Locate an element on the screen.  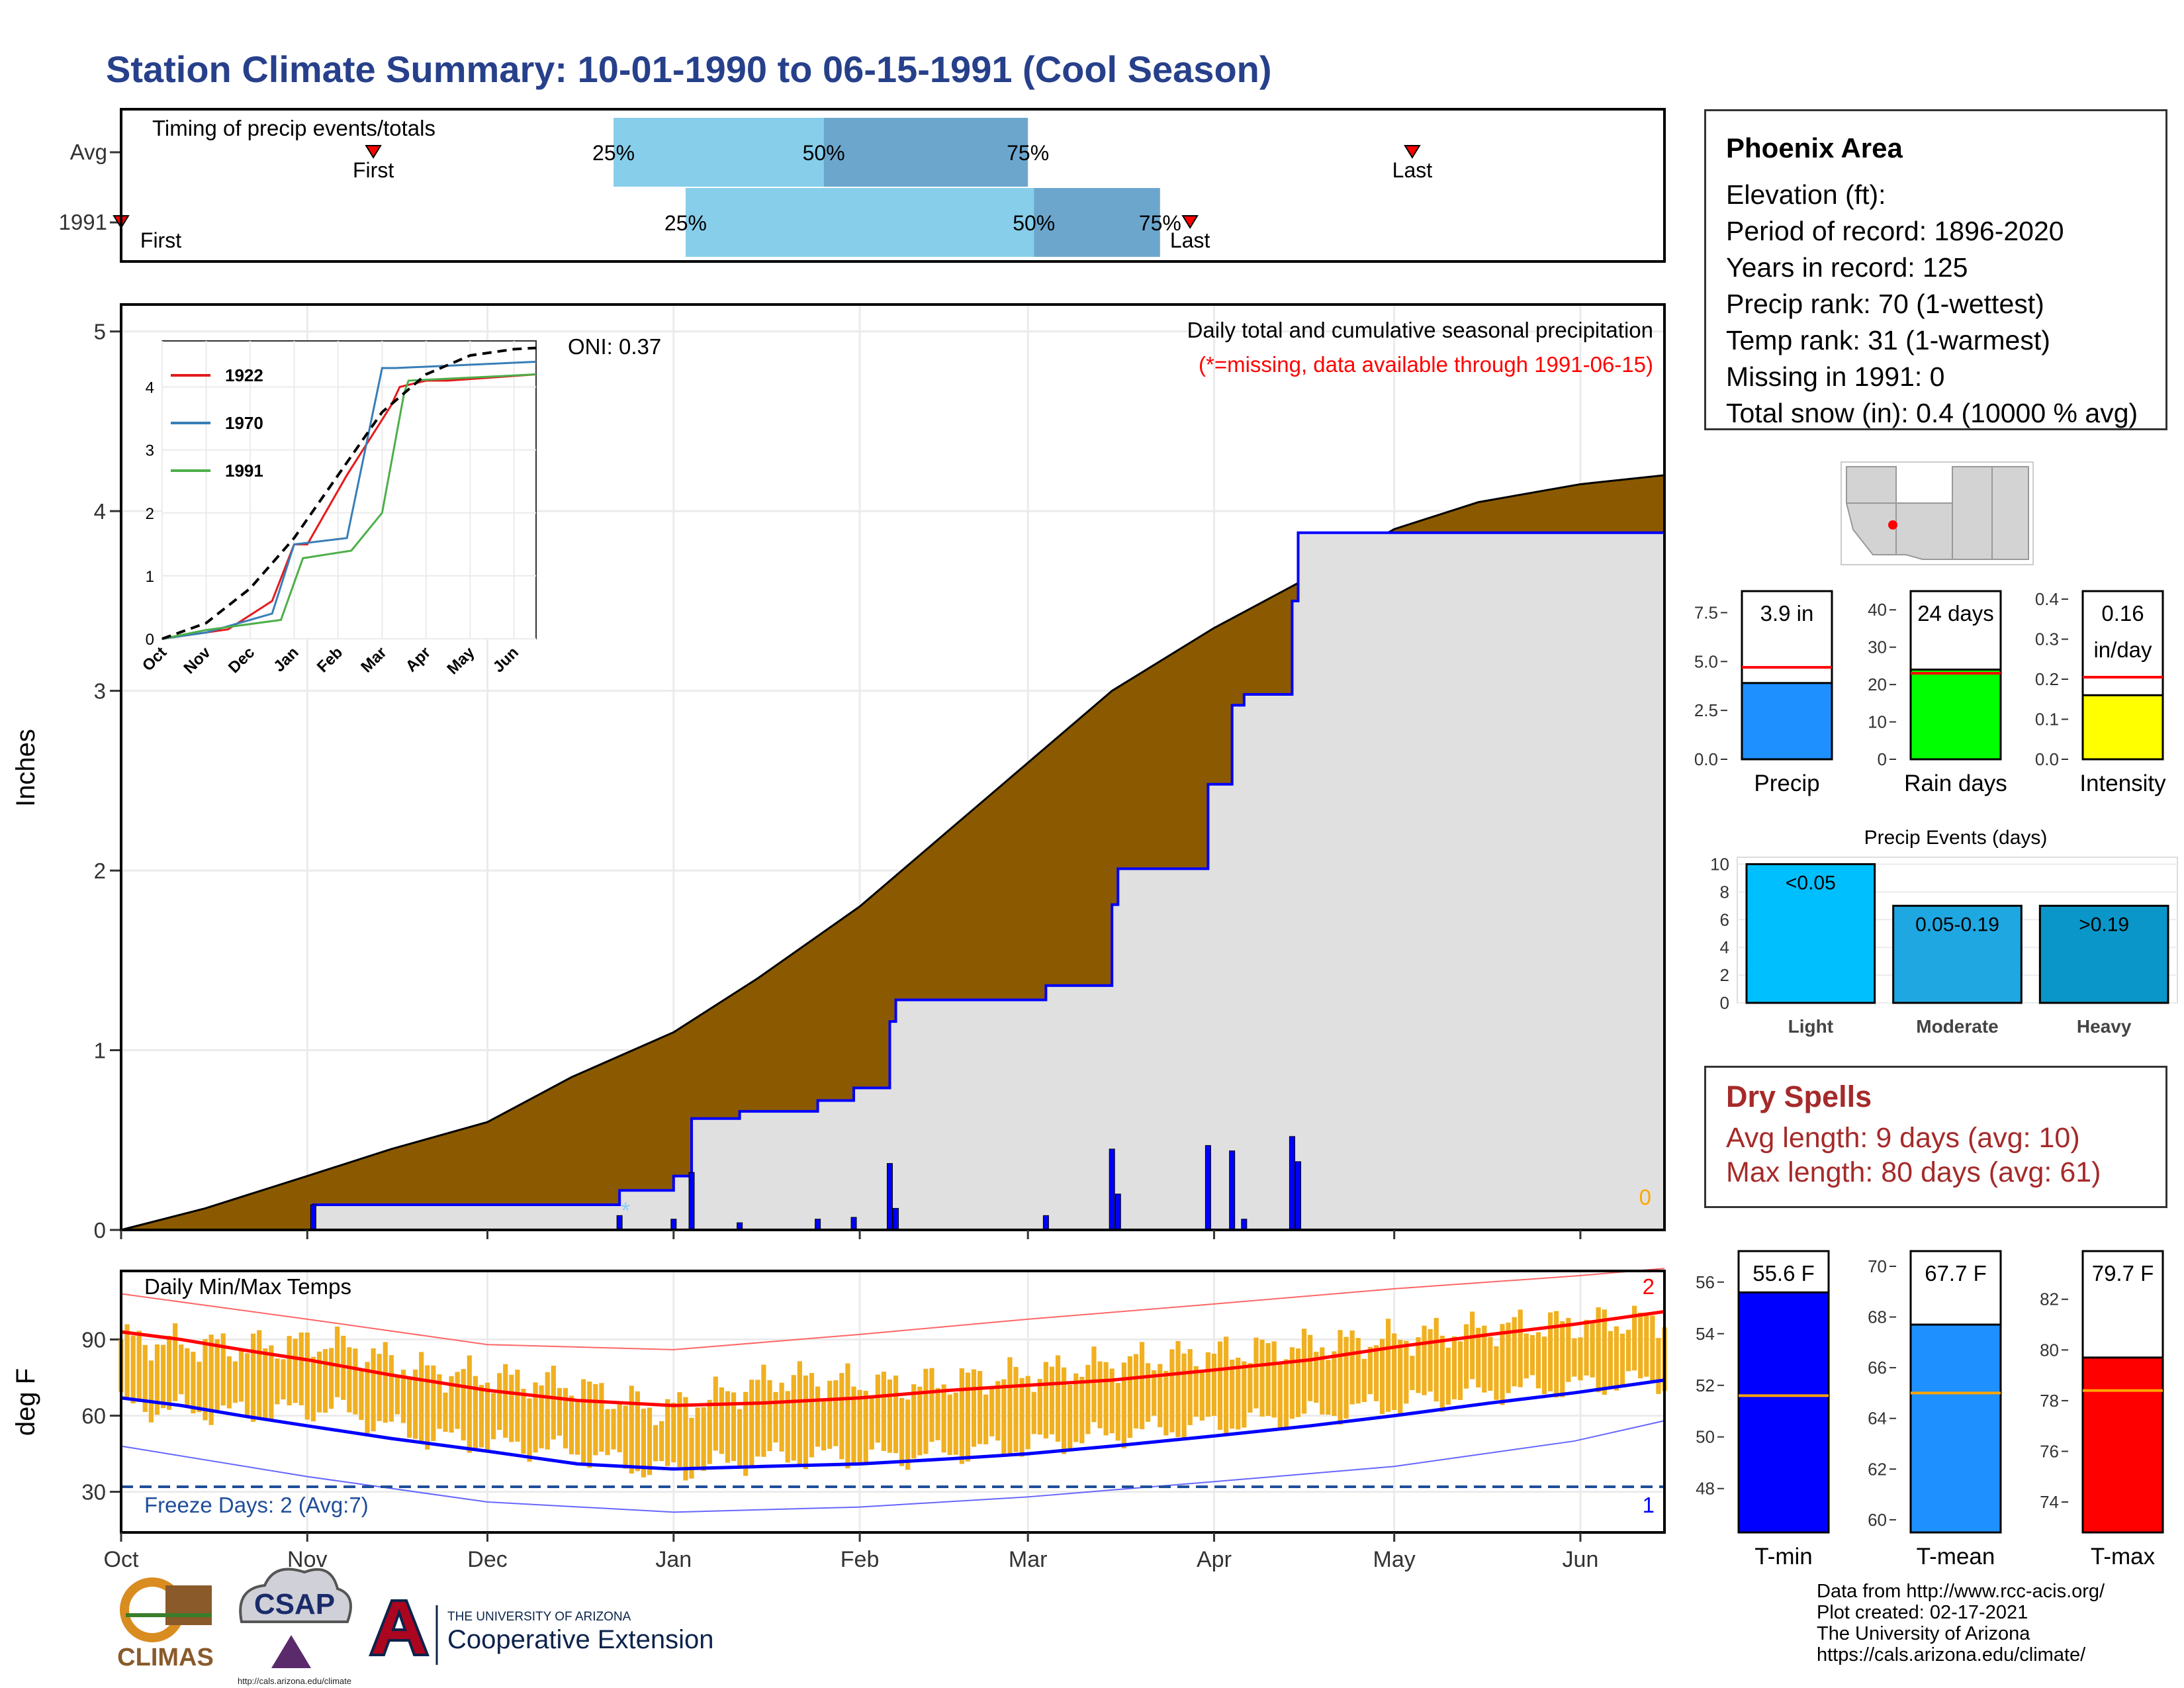
precip-events-bar is located at coordinates (1957, 954).